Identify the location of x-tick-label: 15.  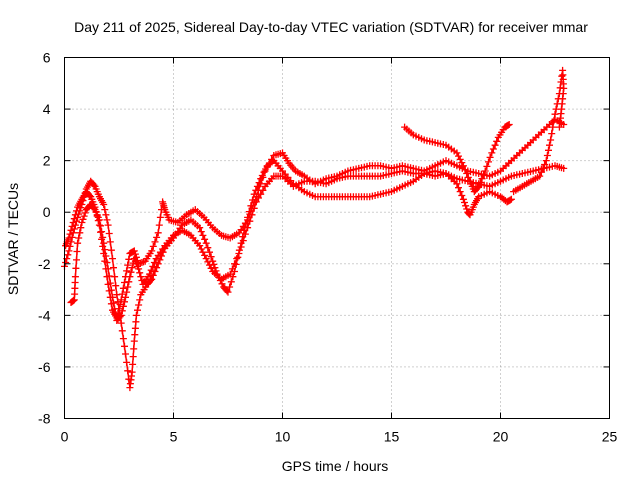
(392, 437).